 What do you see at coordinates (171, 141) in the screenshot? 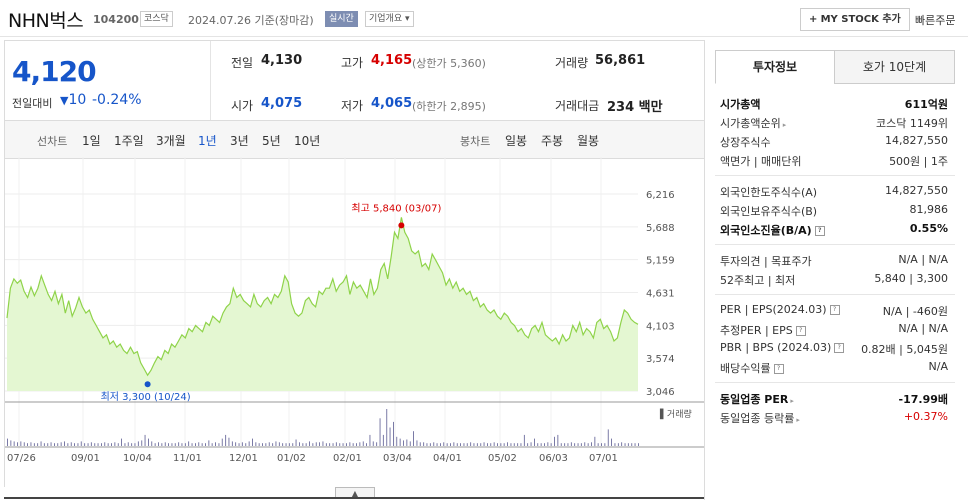
I see `tab-3m: 3개월` at bounding box center [171, 141].